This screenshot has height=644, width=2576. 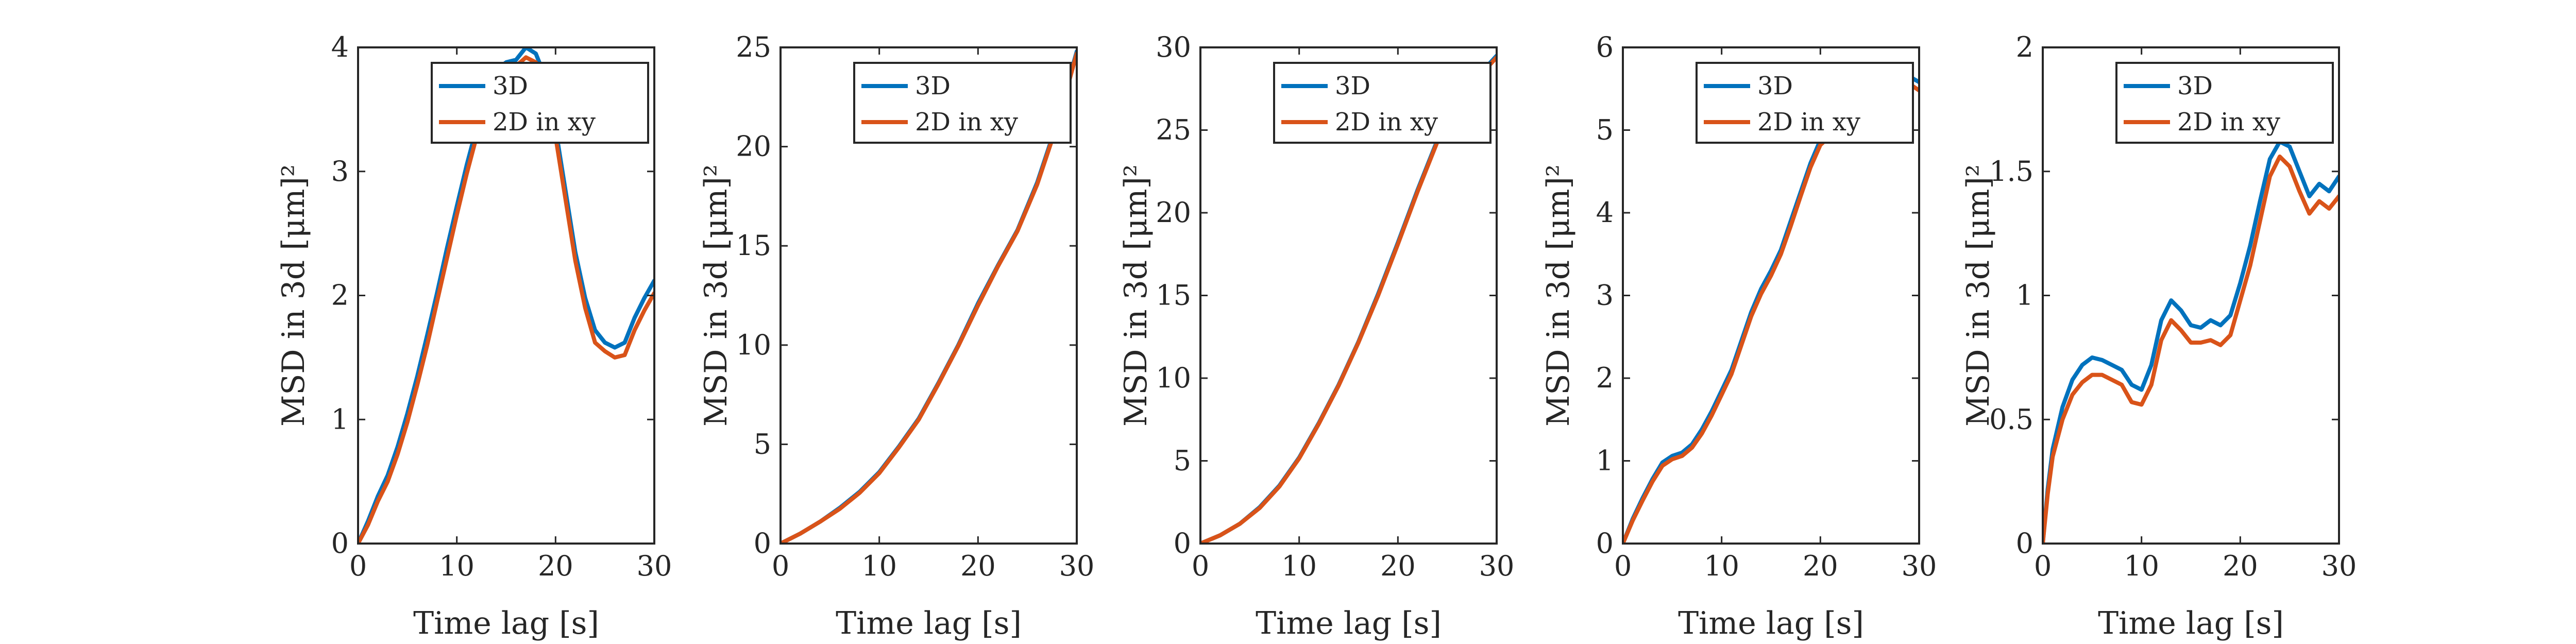 What do you see at coordinates (1173, 47) in the screenshot?
I see `y-tick-label: 30` at bounding box center [1173, 47].